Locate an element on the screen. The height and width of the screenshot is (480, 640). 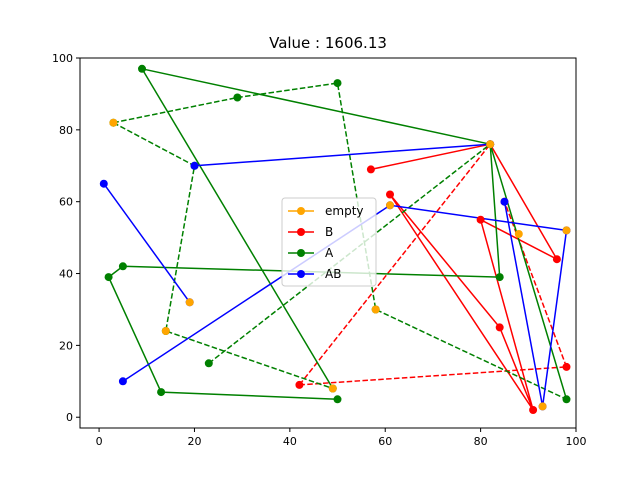
x-tick-label: 40 is located at coordinates (290, 441).